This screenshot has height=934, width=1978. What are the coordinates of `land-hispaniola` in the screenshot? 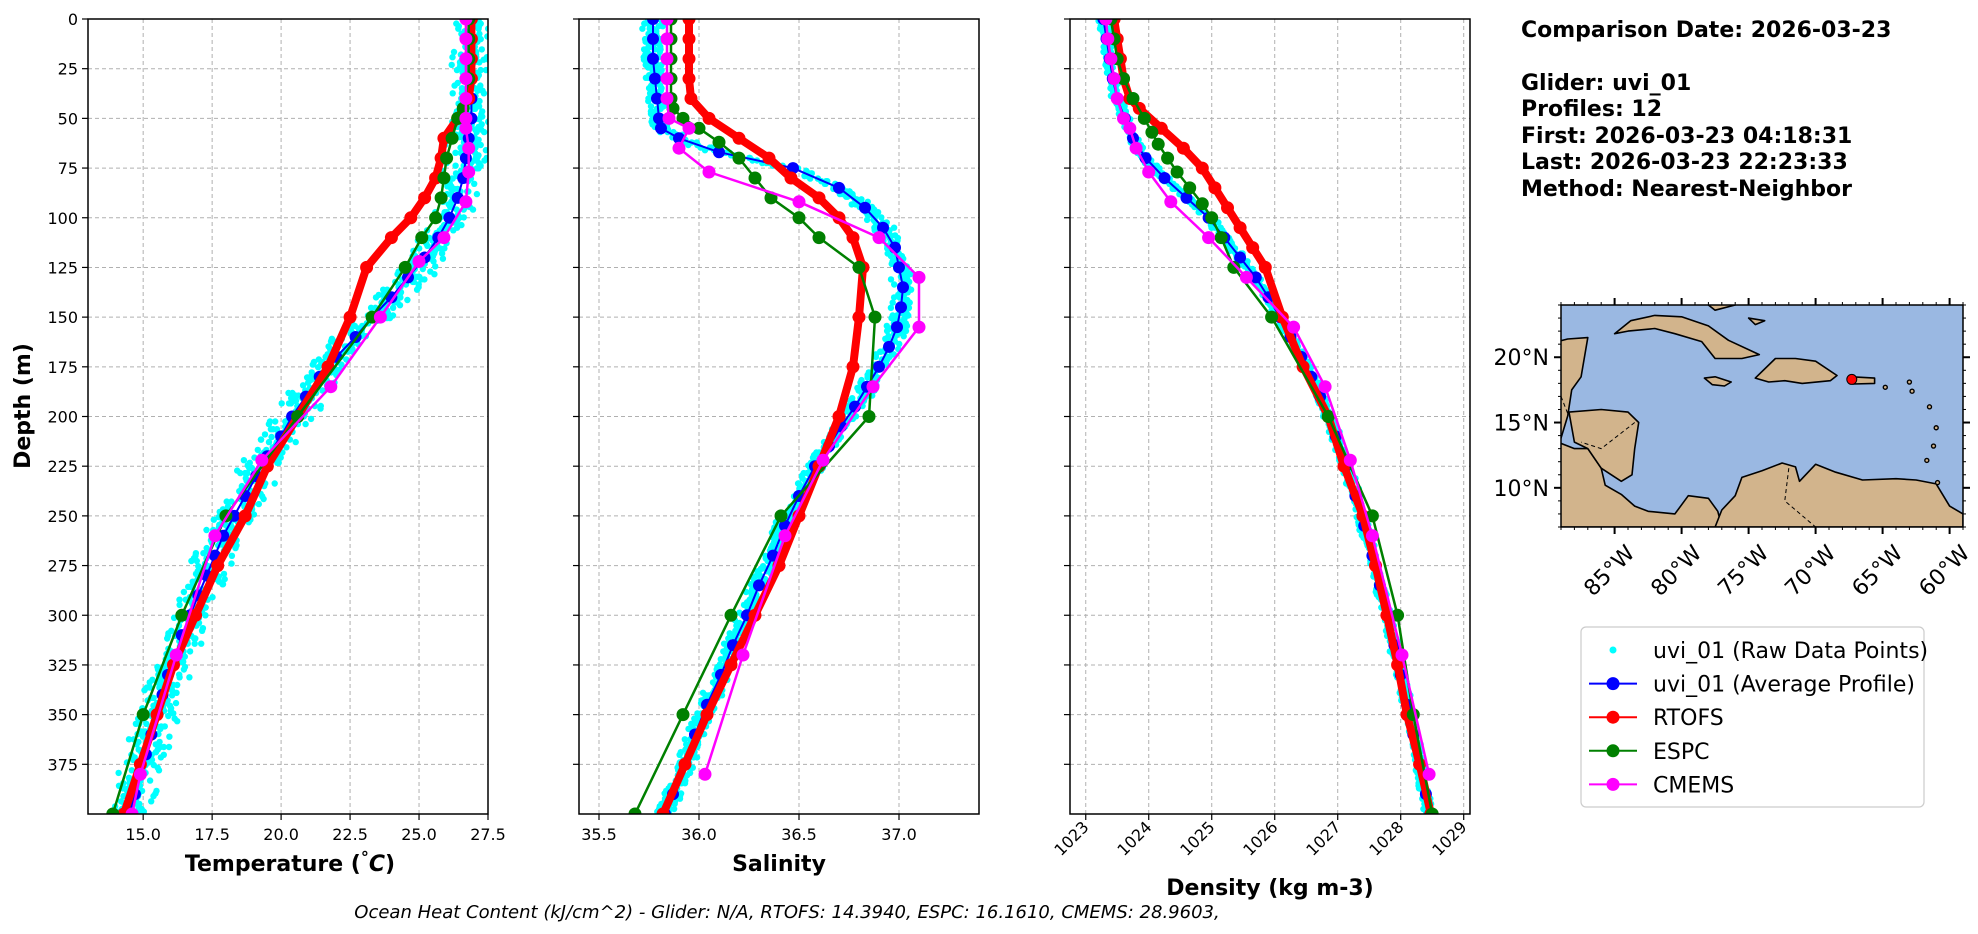 It's located at (1796, 371).